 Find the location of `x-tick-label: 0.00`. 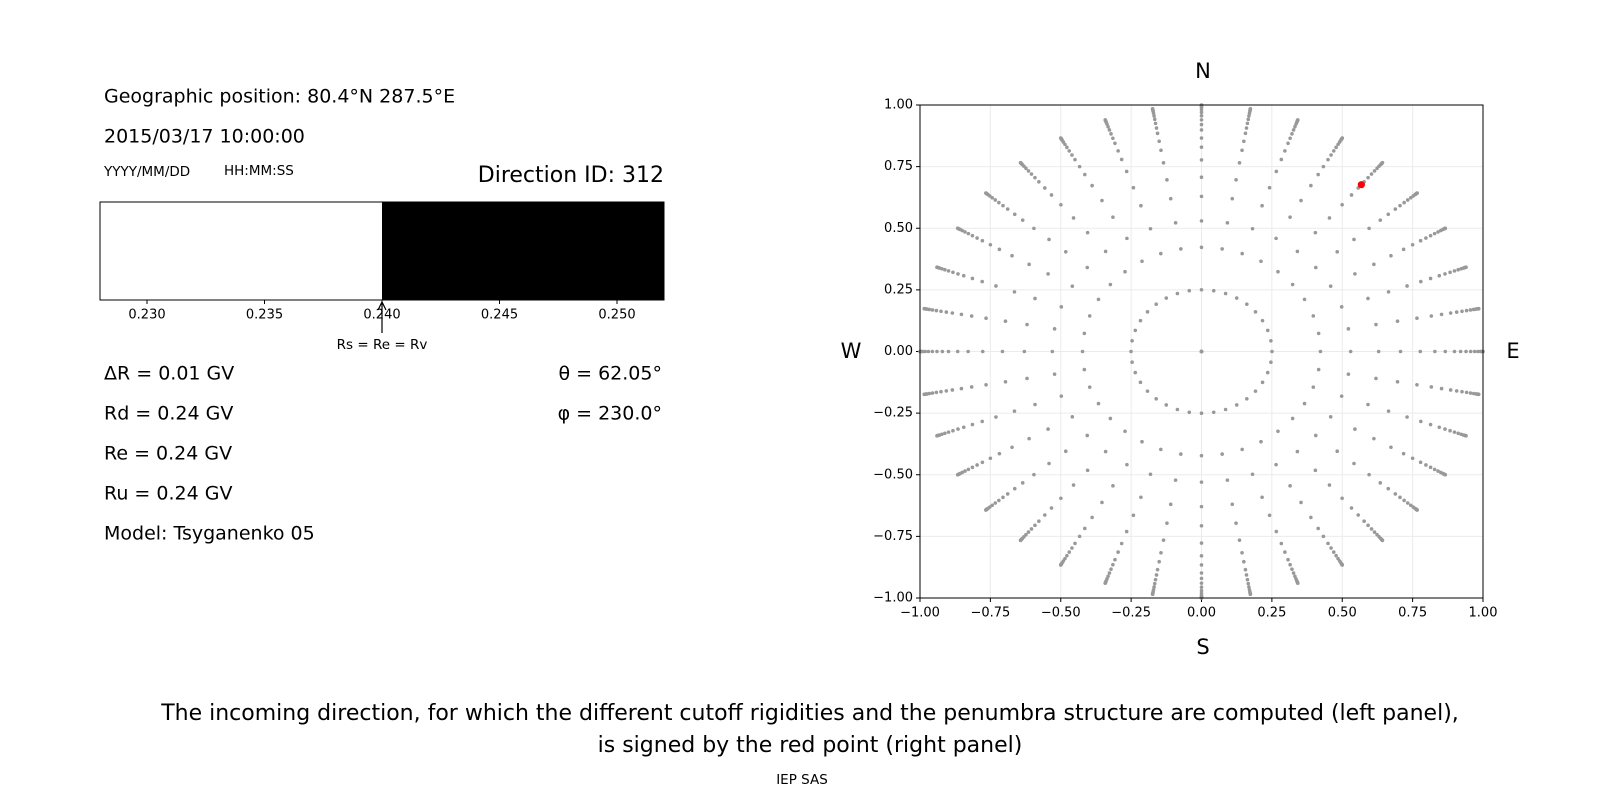

x-tick-label: 0.00 is located at coordinates (1201, 613).